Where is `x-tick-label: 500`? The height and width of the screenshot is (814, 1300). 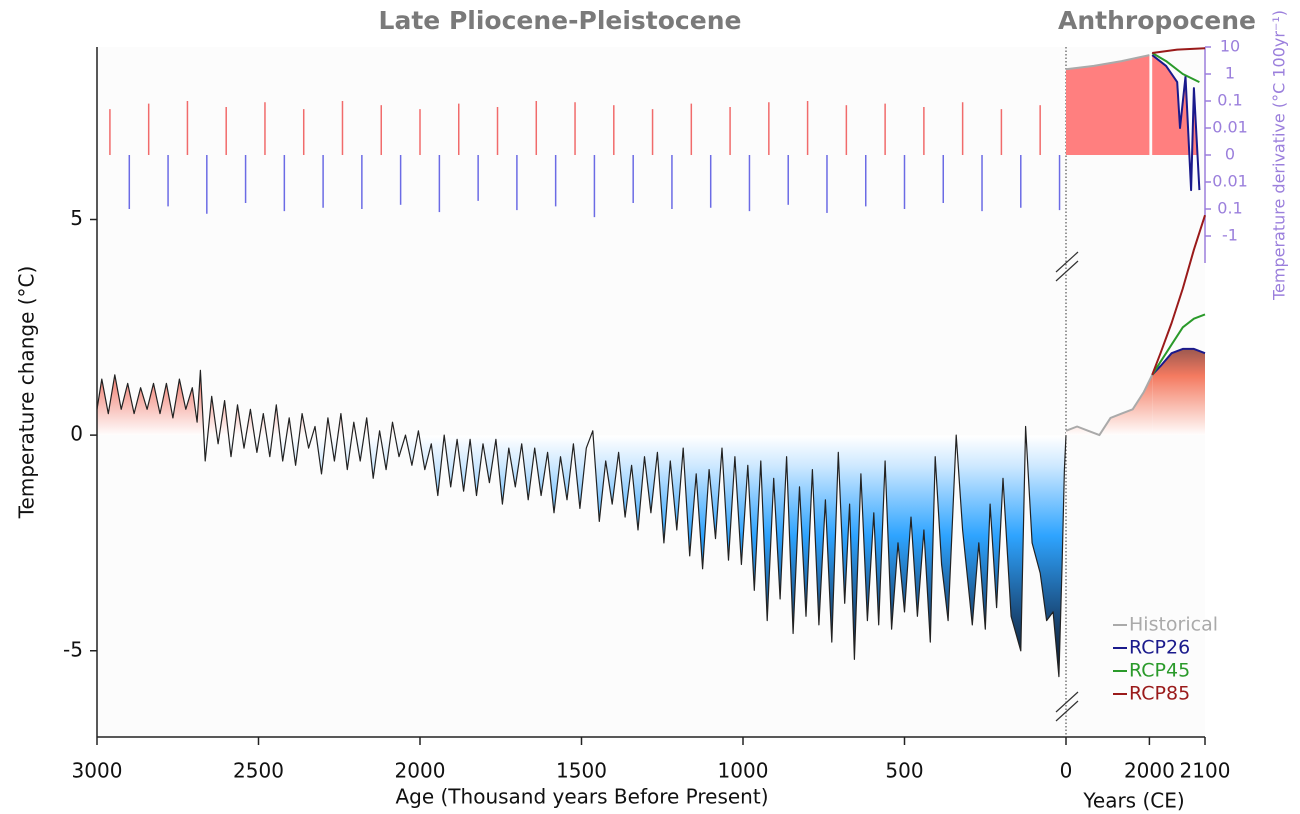 x-tick-label: 500 is located at coordinates (904, 771).